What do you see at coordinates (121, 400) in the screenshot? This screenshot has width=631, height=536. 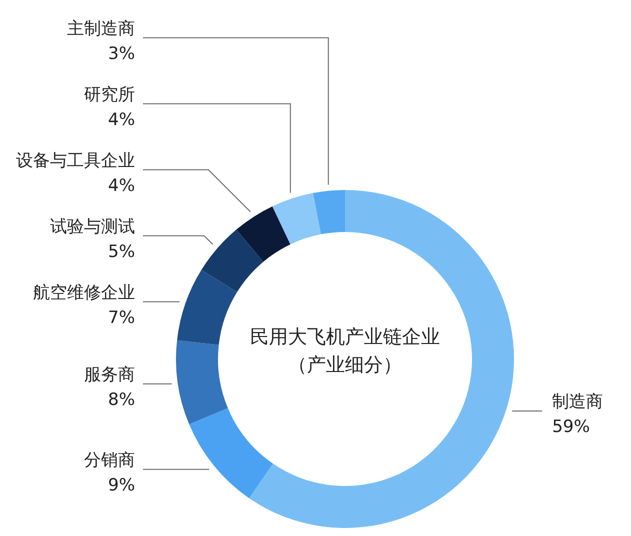 I see `data-label: 8%` at bounding box center [121, 400].